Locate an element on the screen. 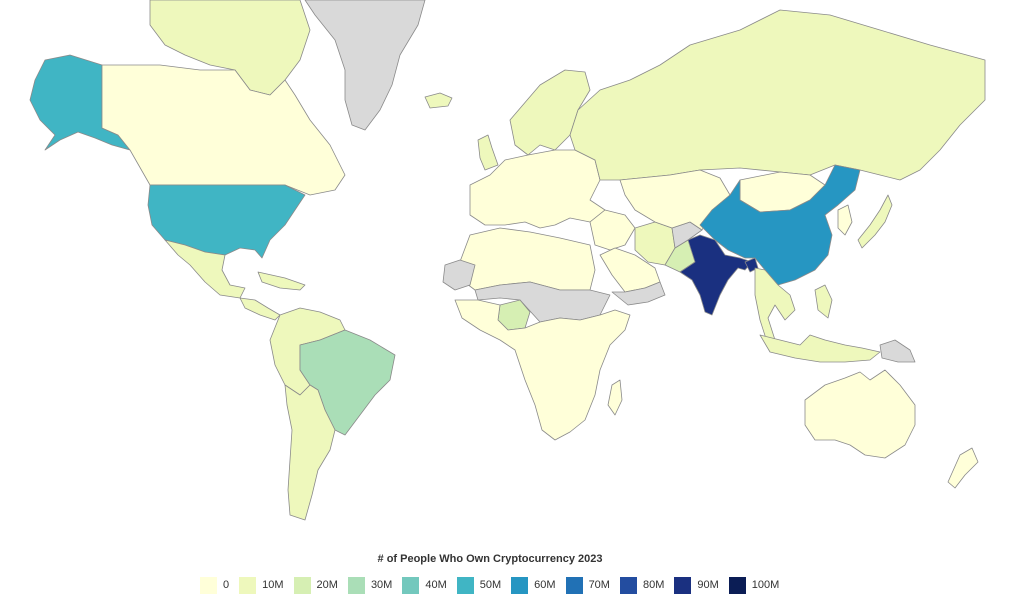  legend-title: # of People Who Own Cryptocurrency 2023 is located at coordinates (490, 559).